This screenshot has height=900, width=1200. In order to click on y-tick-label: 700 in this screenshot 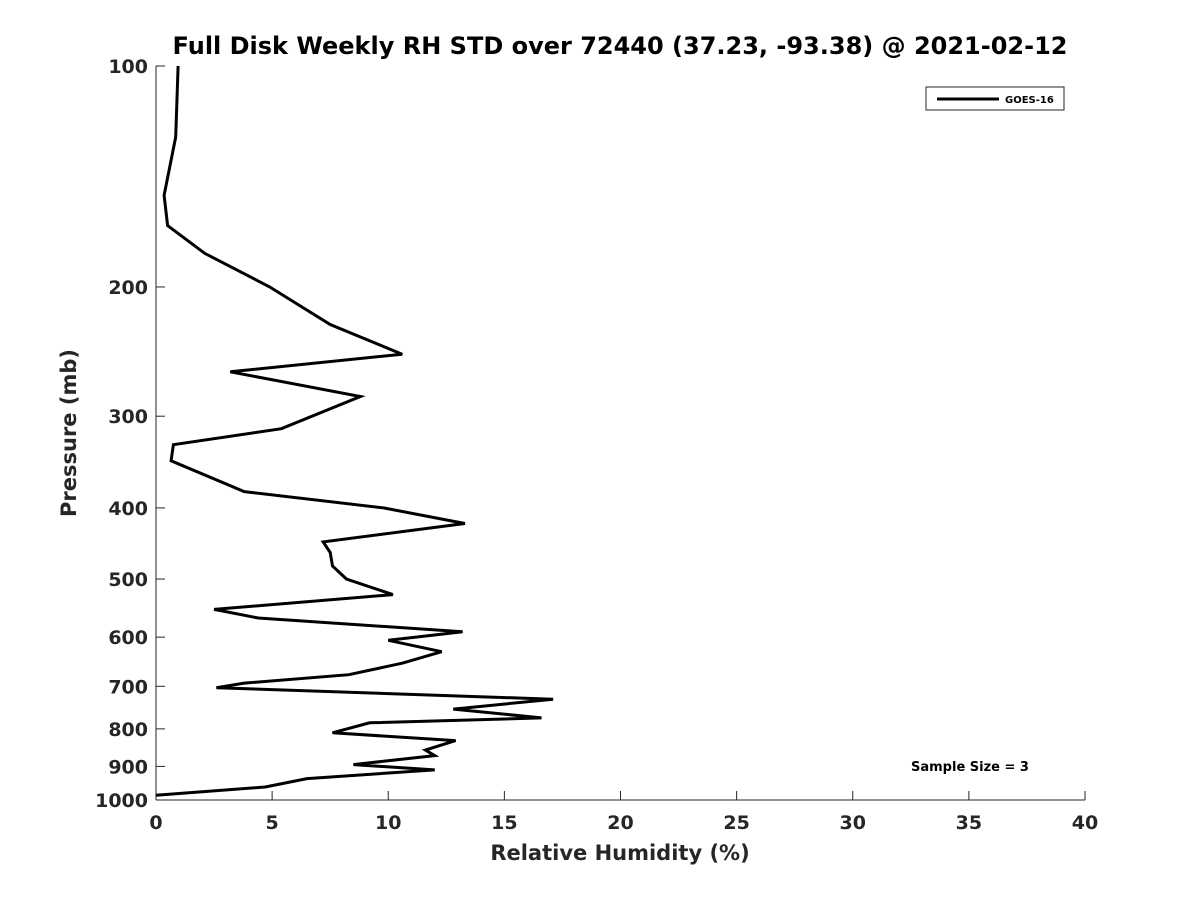, I will do `click(128, 687)`.